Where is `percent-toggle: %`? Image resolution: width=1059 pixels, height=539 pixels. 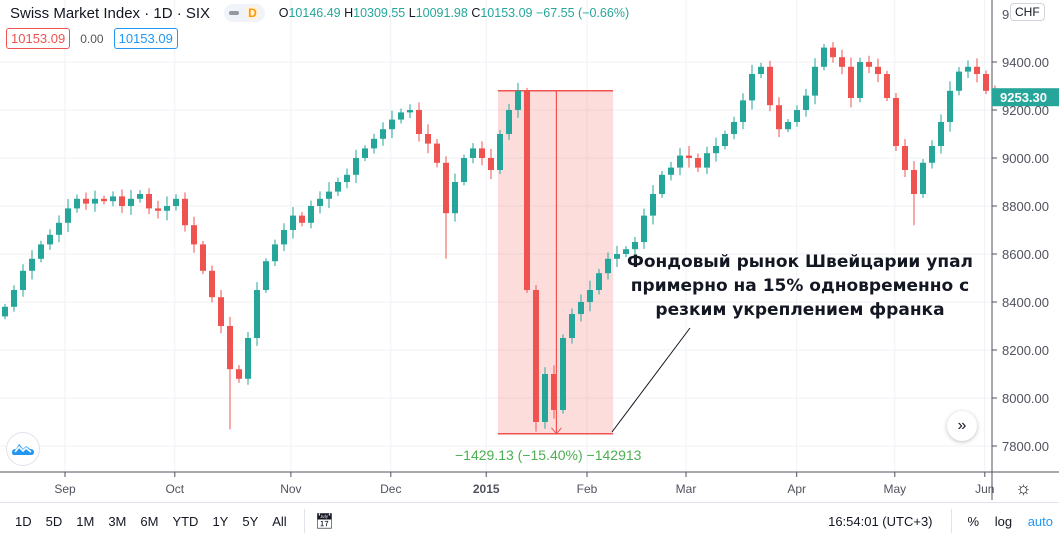 percent-toggle: % is located at coordinates (973, 521).